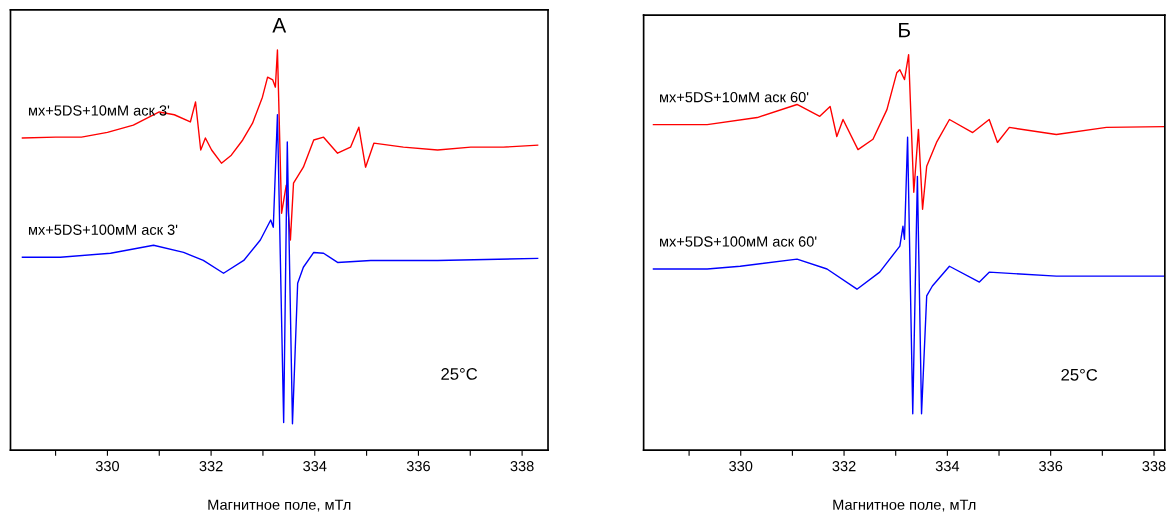 The image size is (1166, 521). I want to click on chart-title: А, so click(279, 25).